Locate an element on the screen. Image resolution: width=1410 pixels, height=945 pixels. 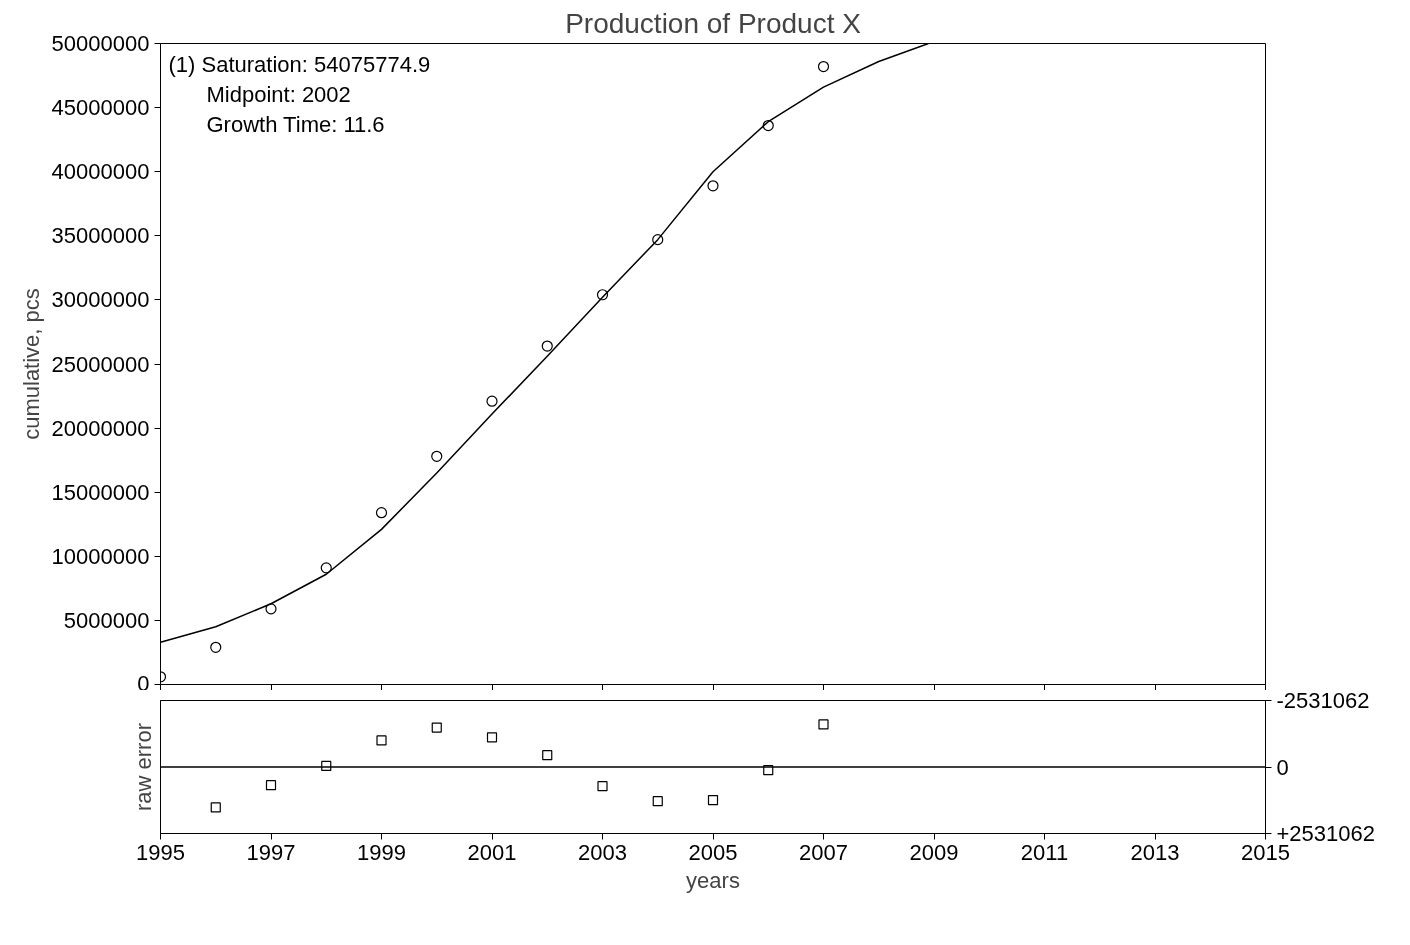
y-tick-label: 15000000 is located at coordinates (100, 492).